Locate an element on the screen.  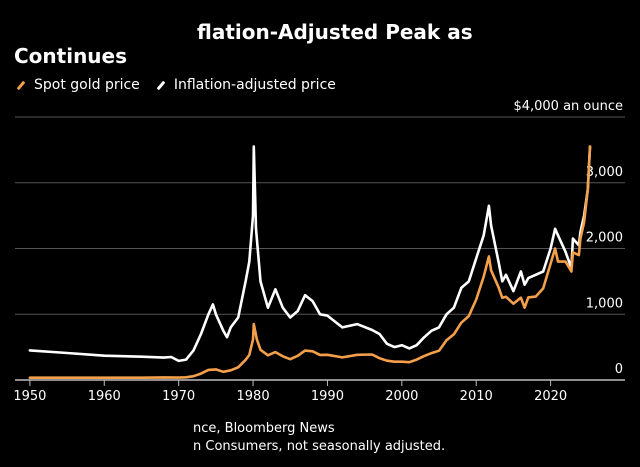
chart-legend: Spot gold price Inflation-adjusted price is located at coordinates (184, 85).